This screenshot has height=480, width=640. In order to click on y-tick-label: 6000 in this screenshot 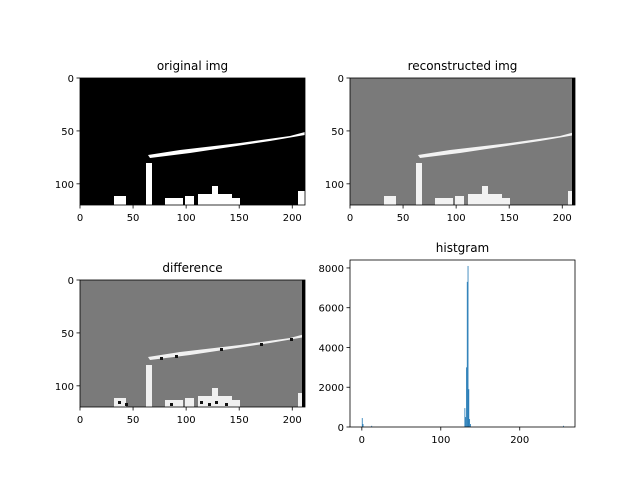, I will do `click(331, 309)`.